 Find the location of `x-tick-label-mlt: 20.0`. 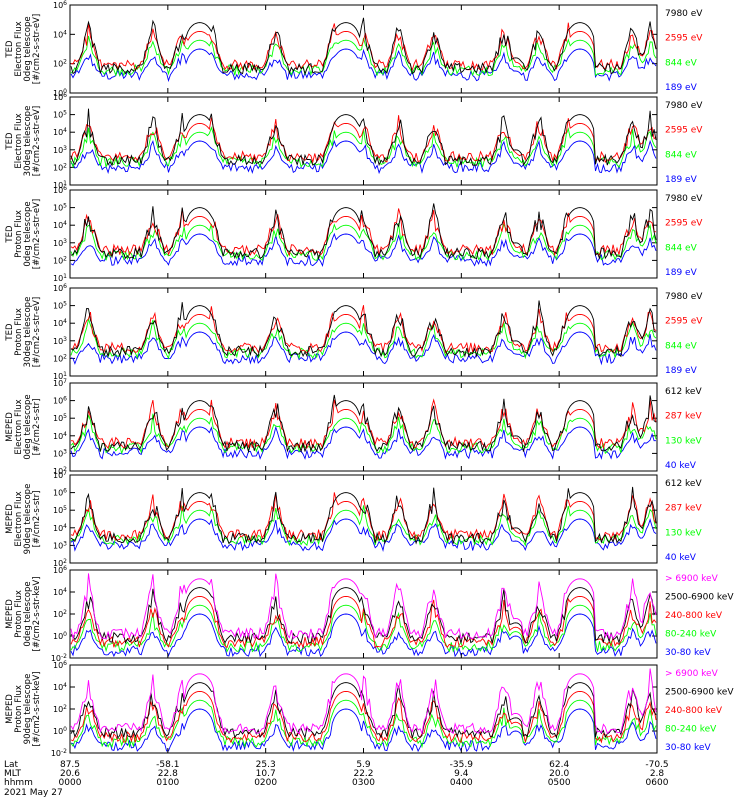

x-tick-label-mlt: 20.0 is located at coordinates (559, 774).